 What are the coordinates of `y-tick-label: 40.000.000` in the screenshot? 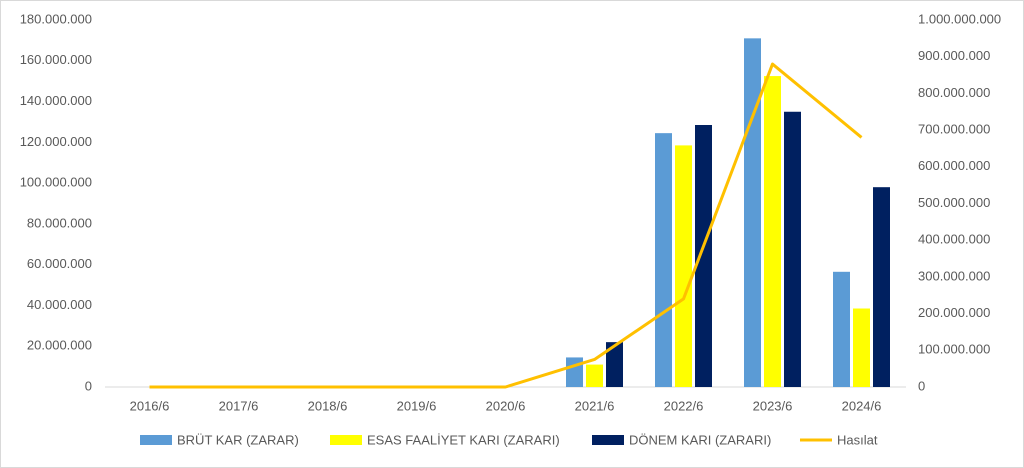 It's located at (59, 304).